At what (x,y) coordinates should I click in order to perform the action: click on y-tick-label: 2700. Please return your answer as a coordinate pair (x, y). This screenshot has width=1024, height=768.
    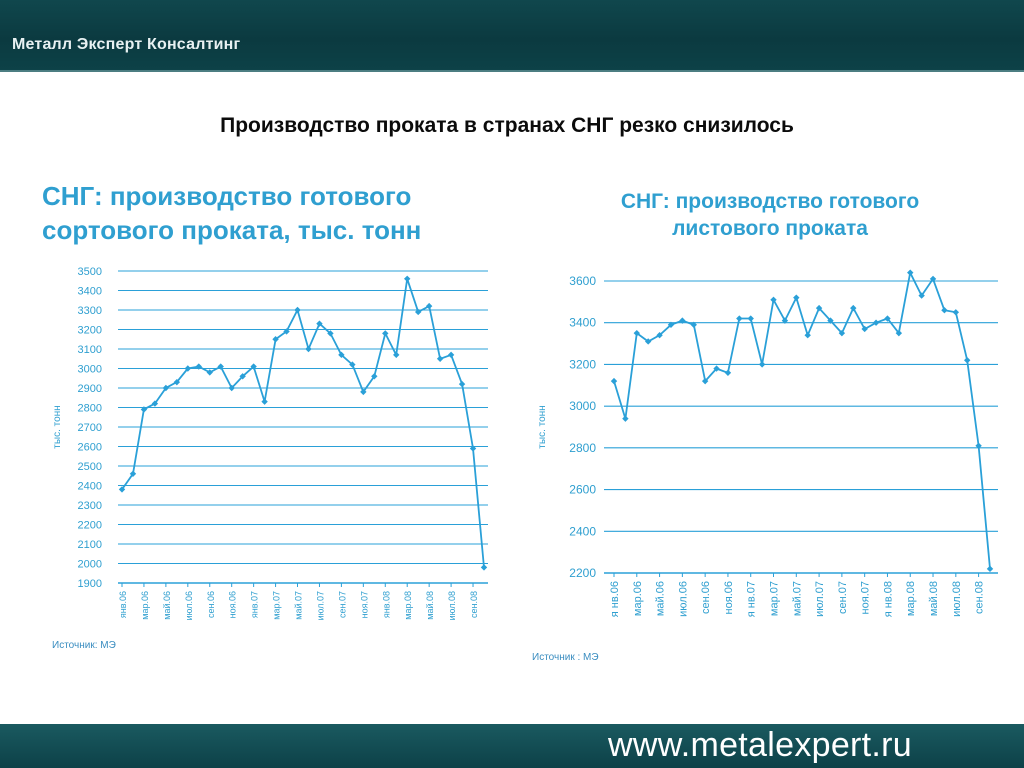
    Looking at the image, I should click on (90, 428).